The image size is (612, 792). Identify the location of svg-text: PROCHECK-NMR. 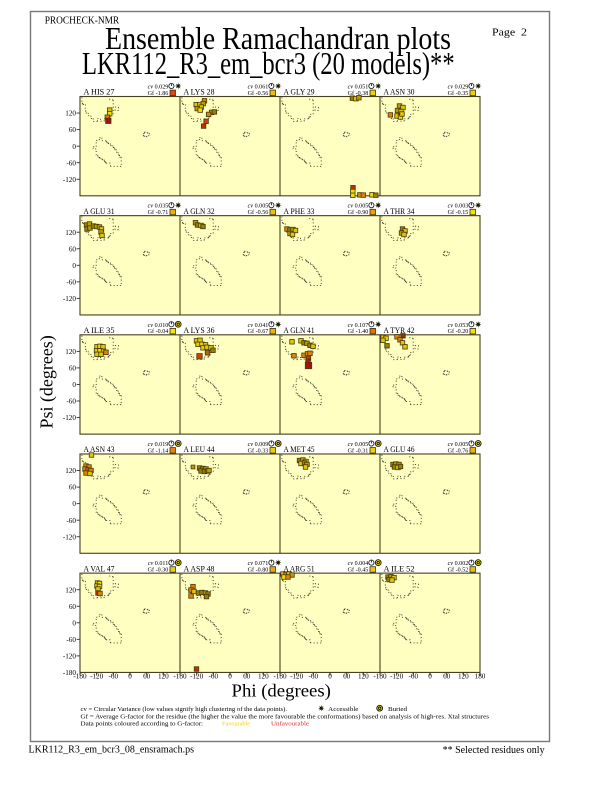
(82, 21).